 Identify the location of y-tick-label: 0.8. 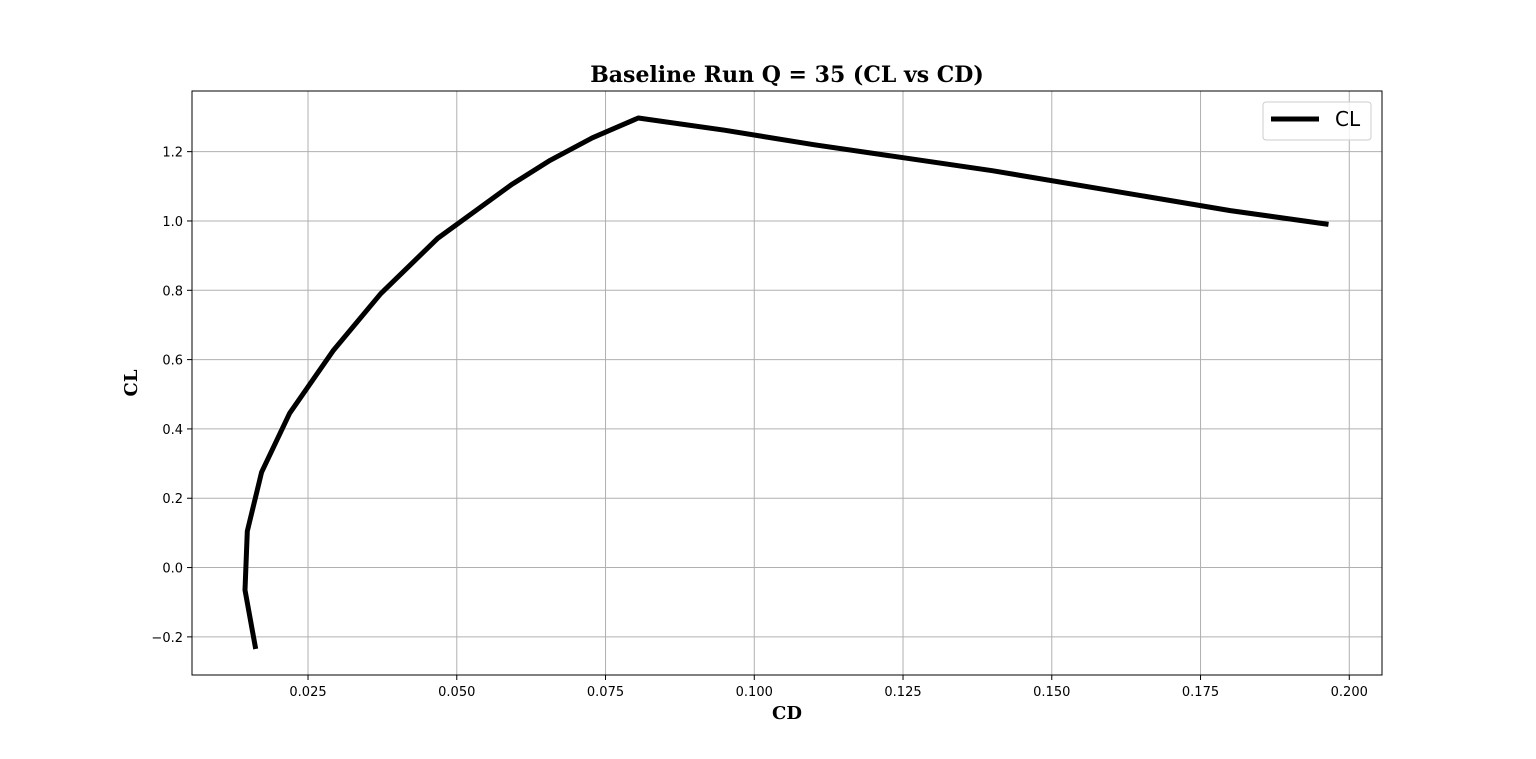
(172, 291).